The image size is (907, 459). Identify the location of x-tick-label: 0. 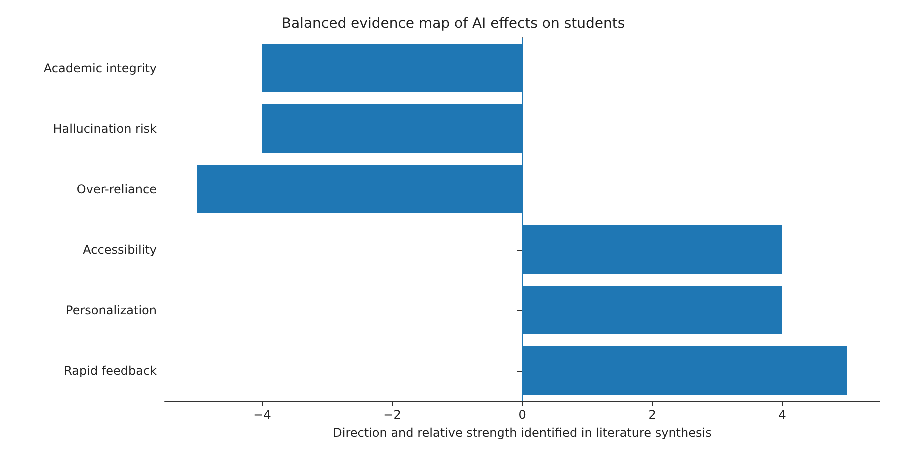
(522, 415).